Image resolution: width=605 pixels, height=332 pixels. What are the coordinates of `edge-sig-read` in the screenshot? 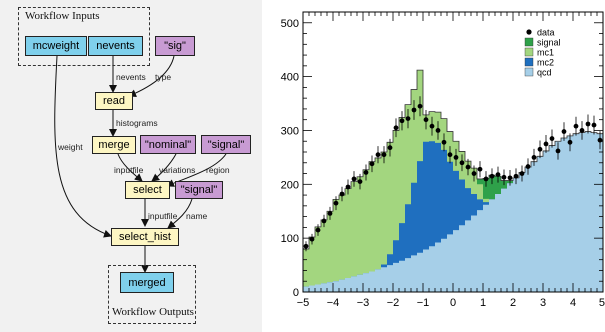 It's located at (151, 76).